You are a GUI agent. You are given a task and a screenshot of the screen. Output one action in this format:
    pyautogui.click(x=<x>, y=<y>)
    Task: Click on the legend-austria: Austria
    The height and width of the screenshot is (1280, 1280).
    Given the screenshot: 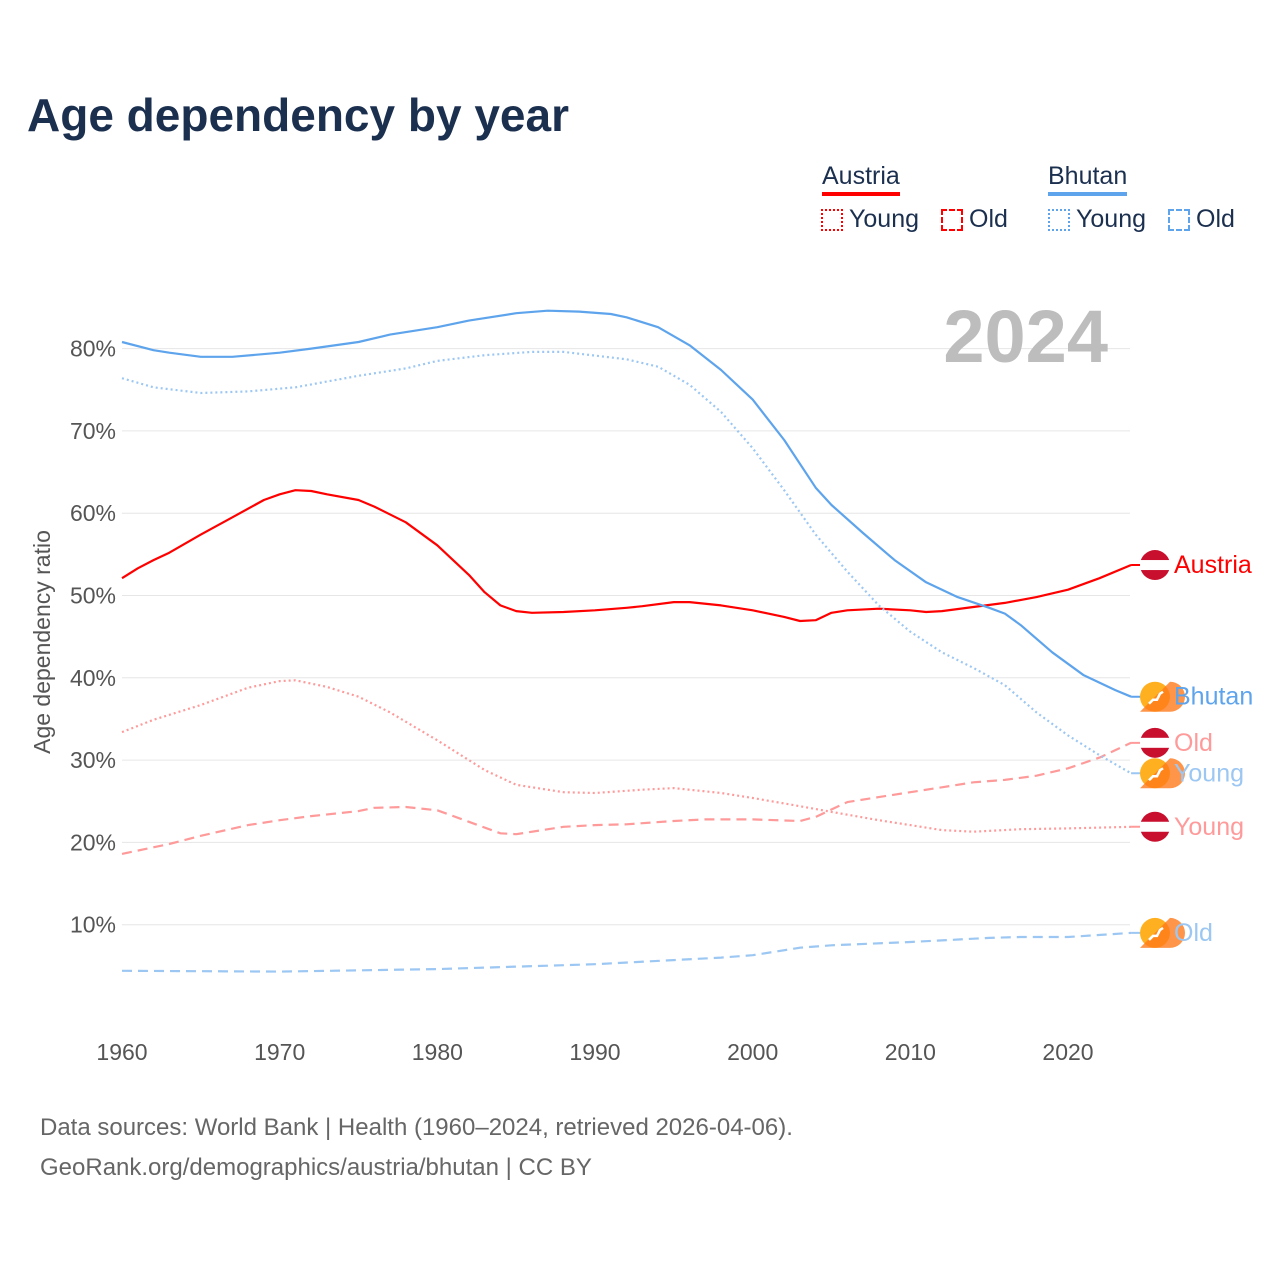 What is the action you would take?
    pyautogui.click(x=861, y=179)
    